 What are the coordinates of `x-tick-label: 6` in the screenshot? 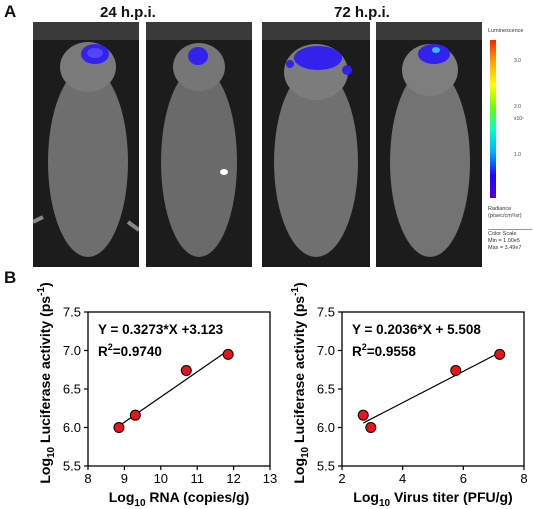 It's located at (463, 478).